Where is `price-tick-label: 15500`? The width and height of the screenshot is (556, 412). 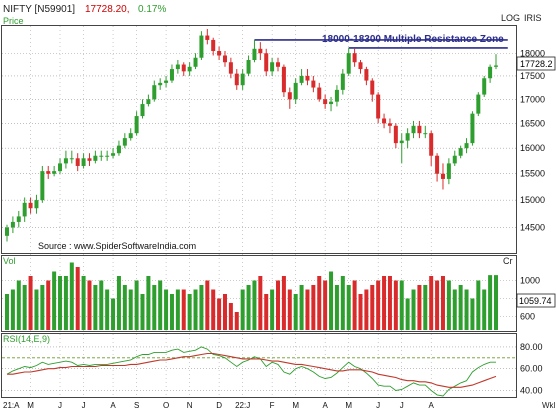
price-tick-label: 15500 is located at coordinates (532, 174).